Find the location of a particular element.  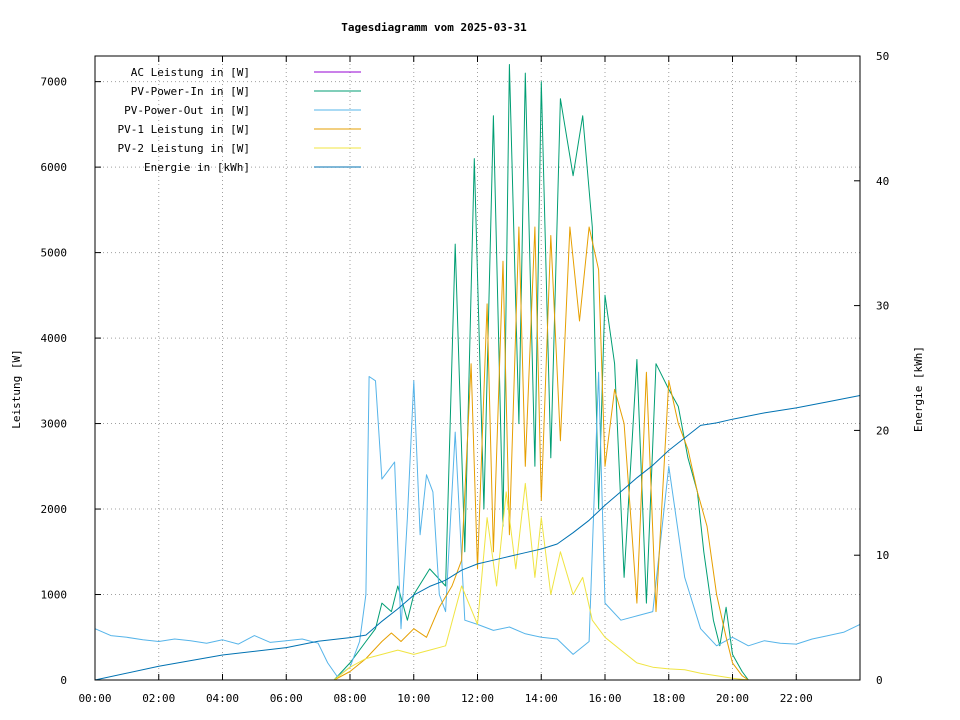

y2-axis-label: Energie [kWh] is located at coordinates (918, 389).